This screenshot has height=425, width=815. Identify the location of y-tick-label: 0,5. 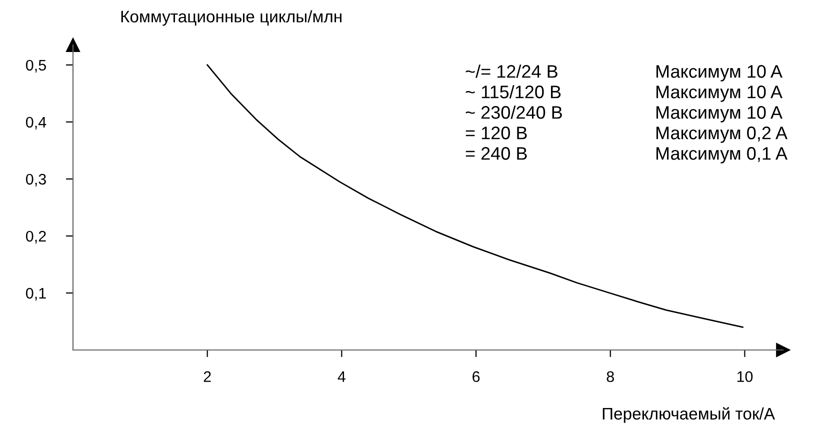
(36, 66).